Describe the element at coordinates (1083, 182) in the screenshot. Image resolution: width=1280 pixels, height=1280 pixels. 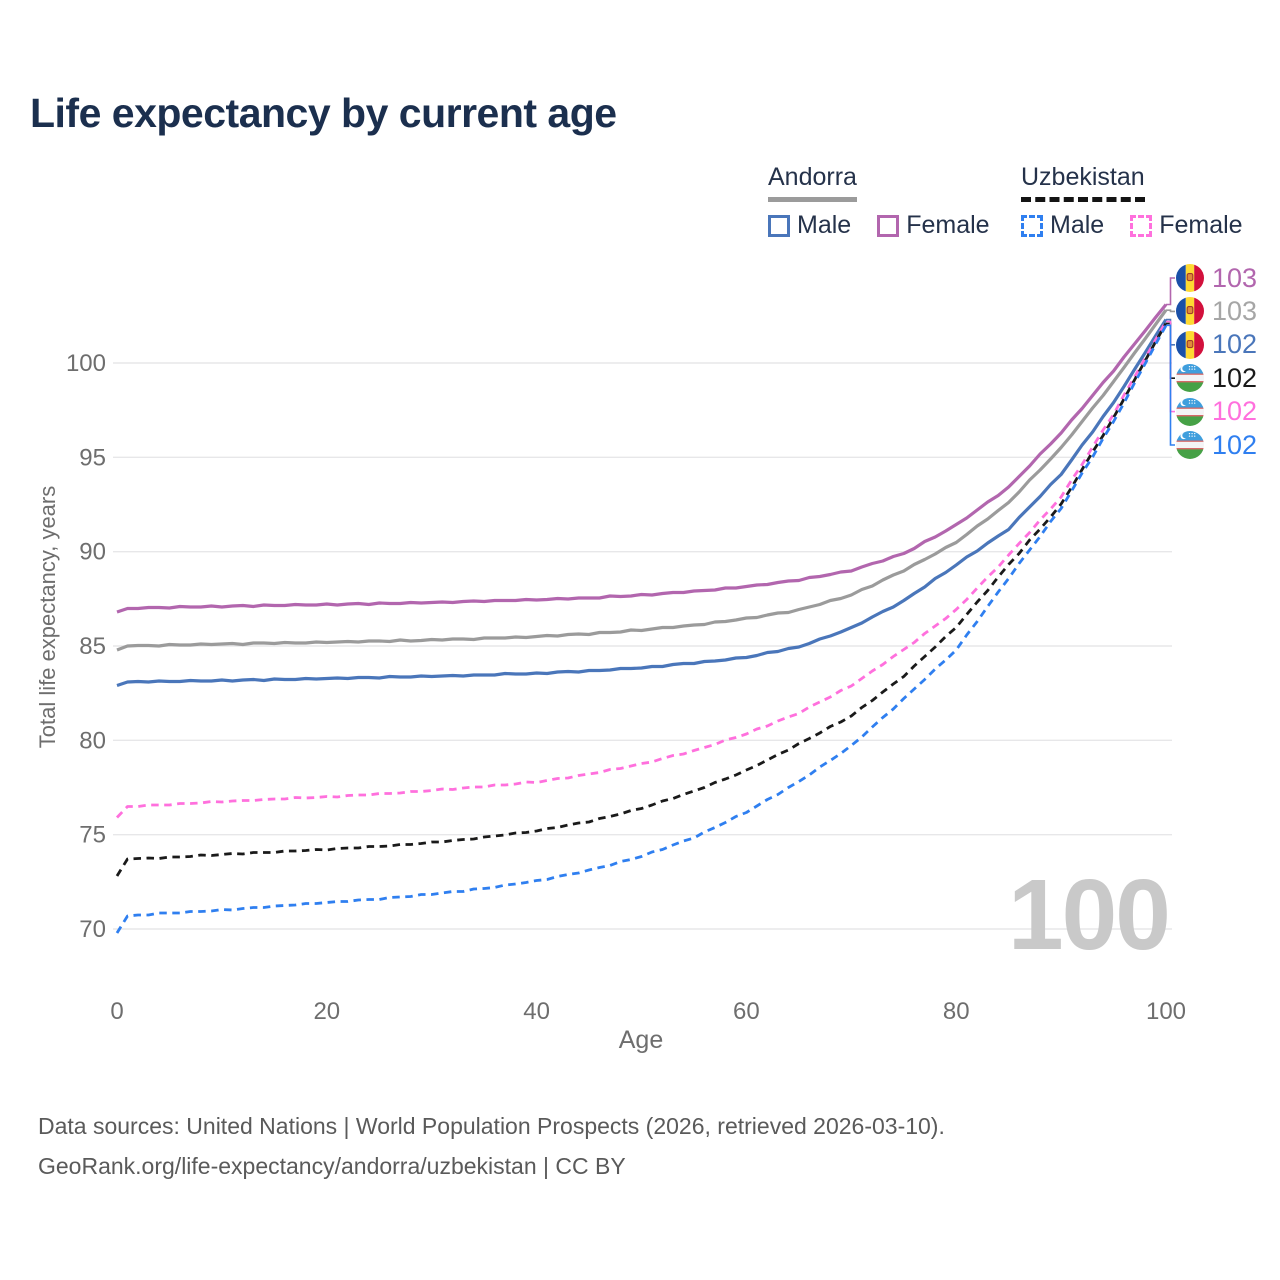
I see `legend-country-uzbekistan: Uzbekistan` at that location.